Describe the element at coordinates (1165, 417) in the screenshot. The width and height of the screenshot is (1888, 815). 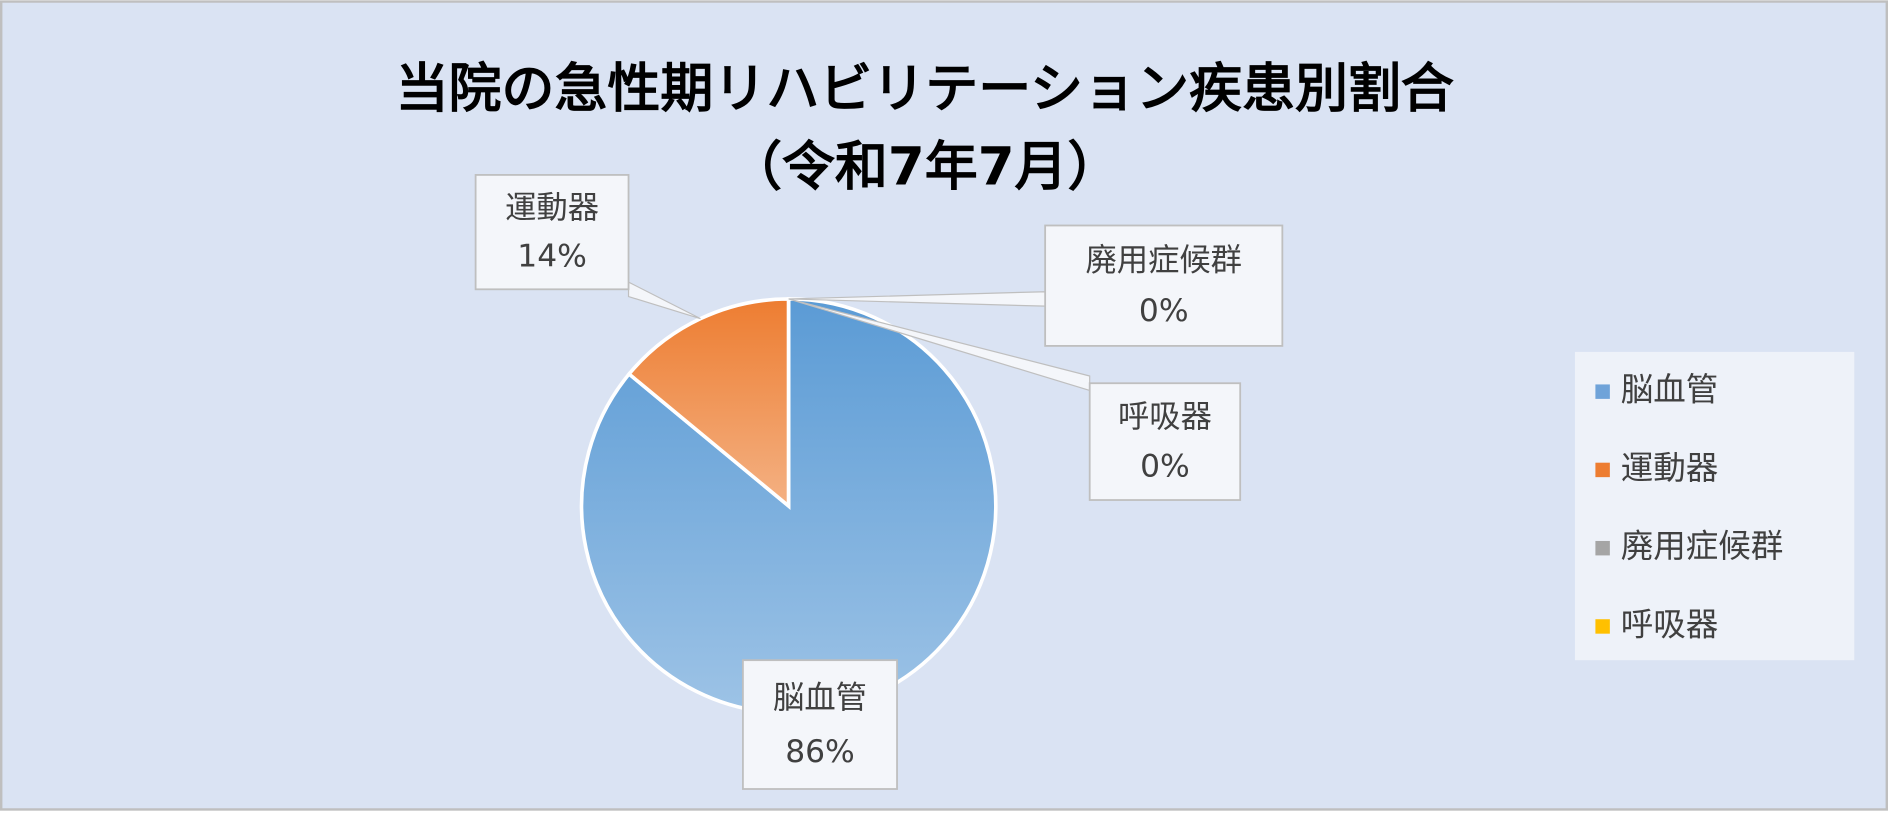
I see `data-label-name: 呼吸器` at that location.